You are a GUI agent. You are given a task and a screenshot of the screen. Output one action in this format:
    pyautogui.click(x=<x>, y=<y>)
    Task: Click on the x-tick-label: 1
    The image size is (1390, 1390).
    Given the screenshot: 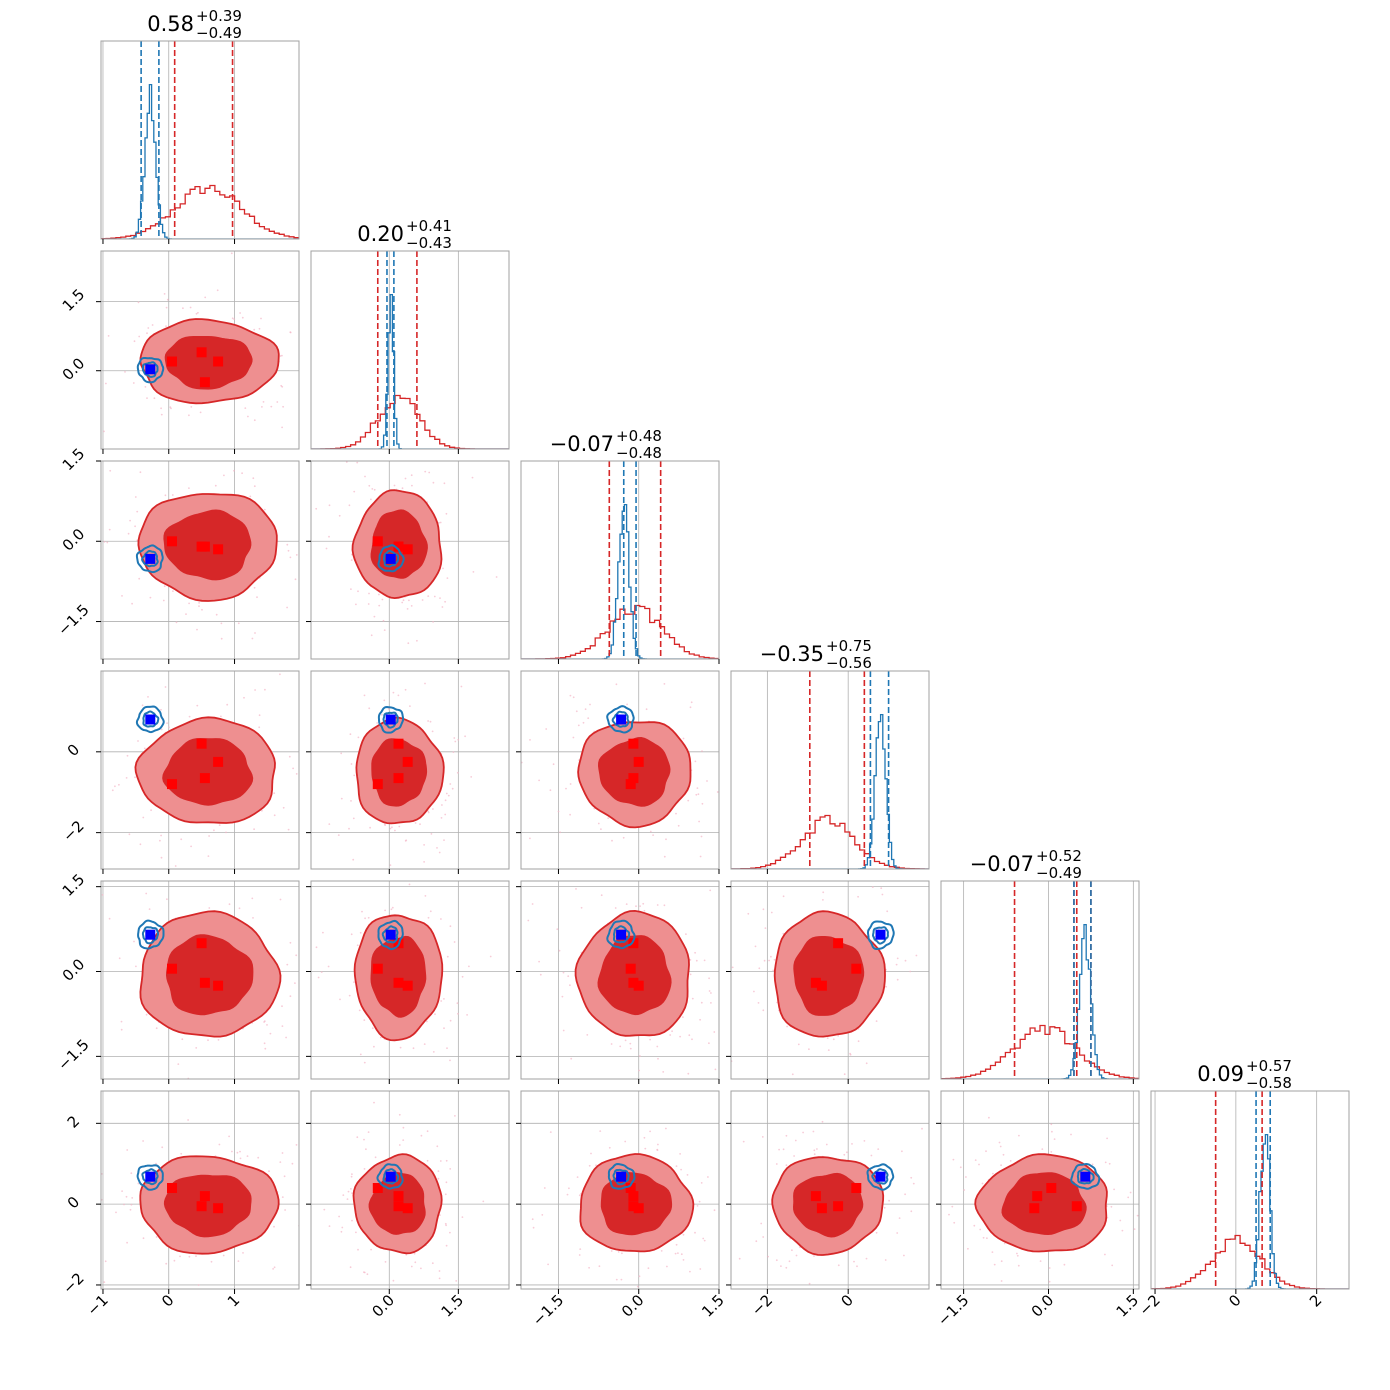 What is the action you would take?
    pyautogui.click(x=233, y=1300)
    